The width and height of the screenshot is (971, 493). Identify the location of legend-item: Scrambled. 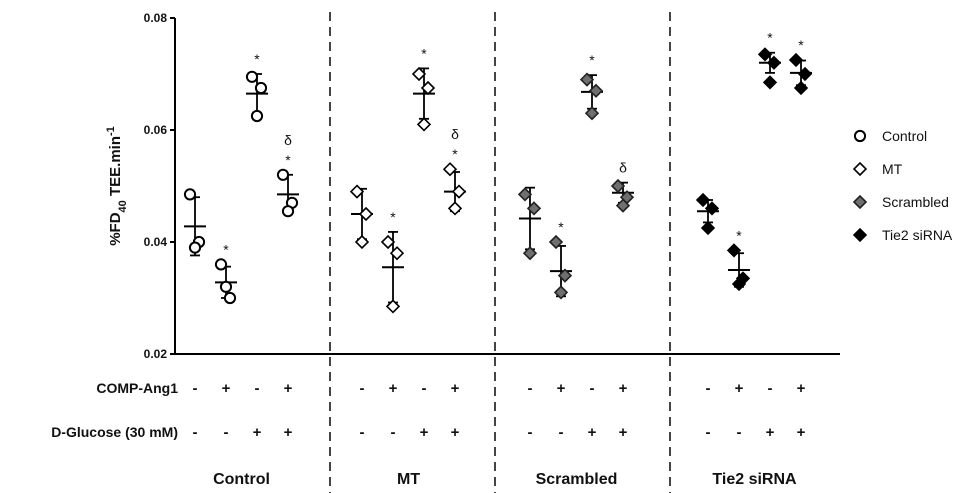
(900, 202).